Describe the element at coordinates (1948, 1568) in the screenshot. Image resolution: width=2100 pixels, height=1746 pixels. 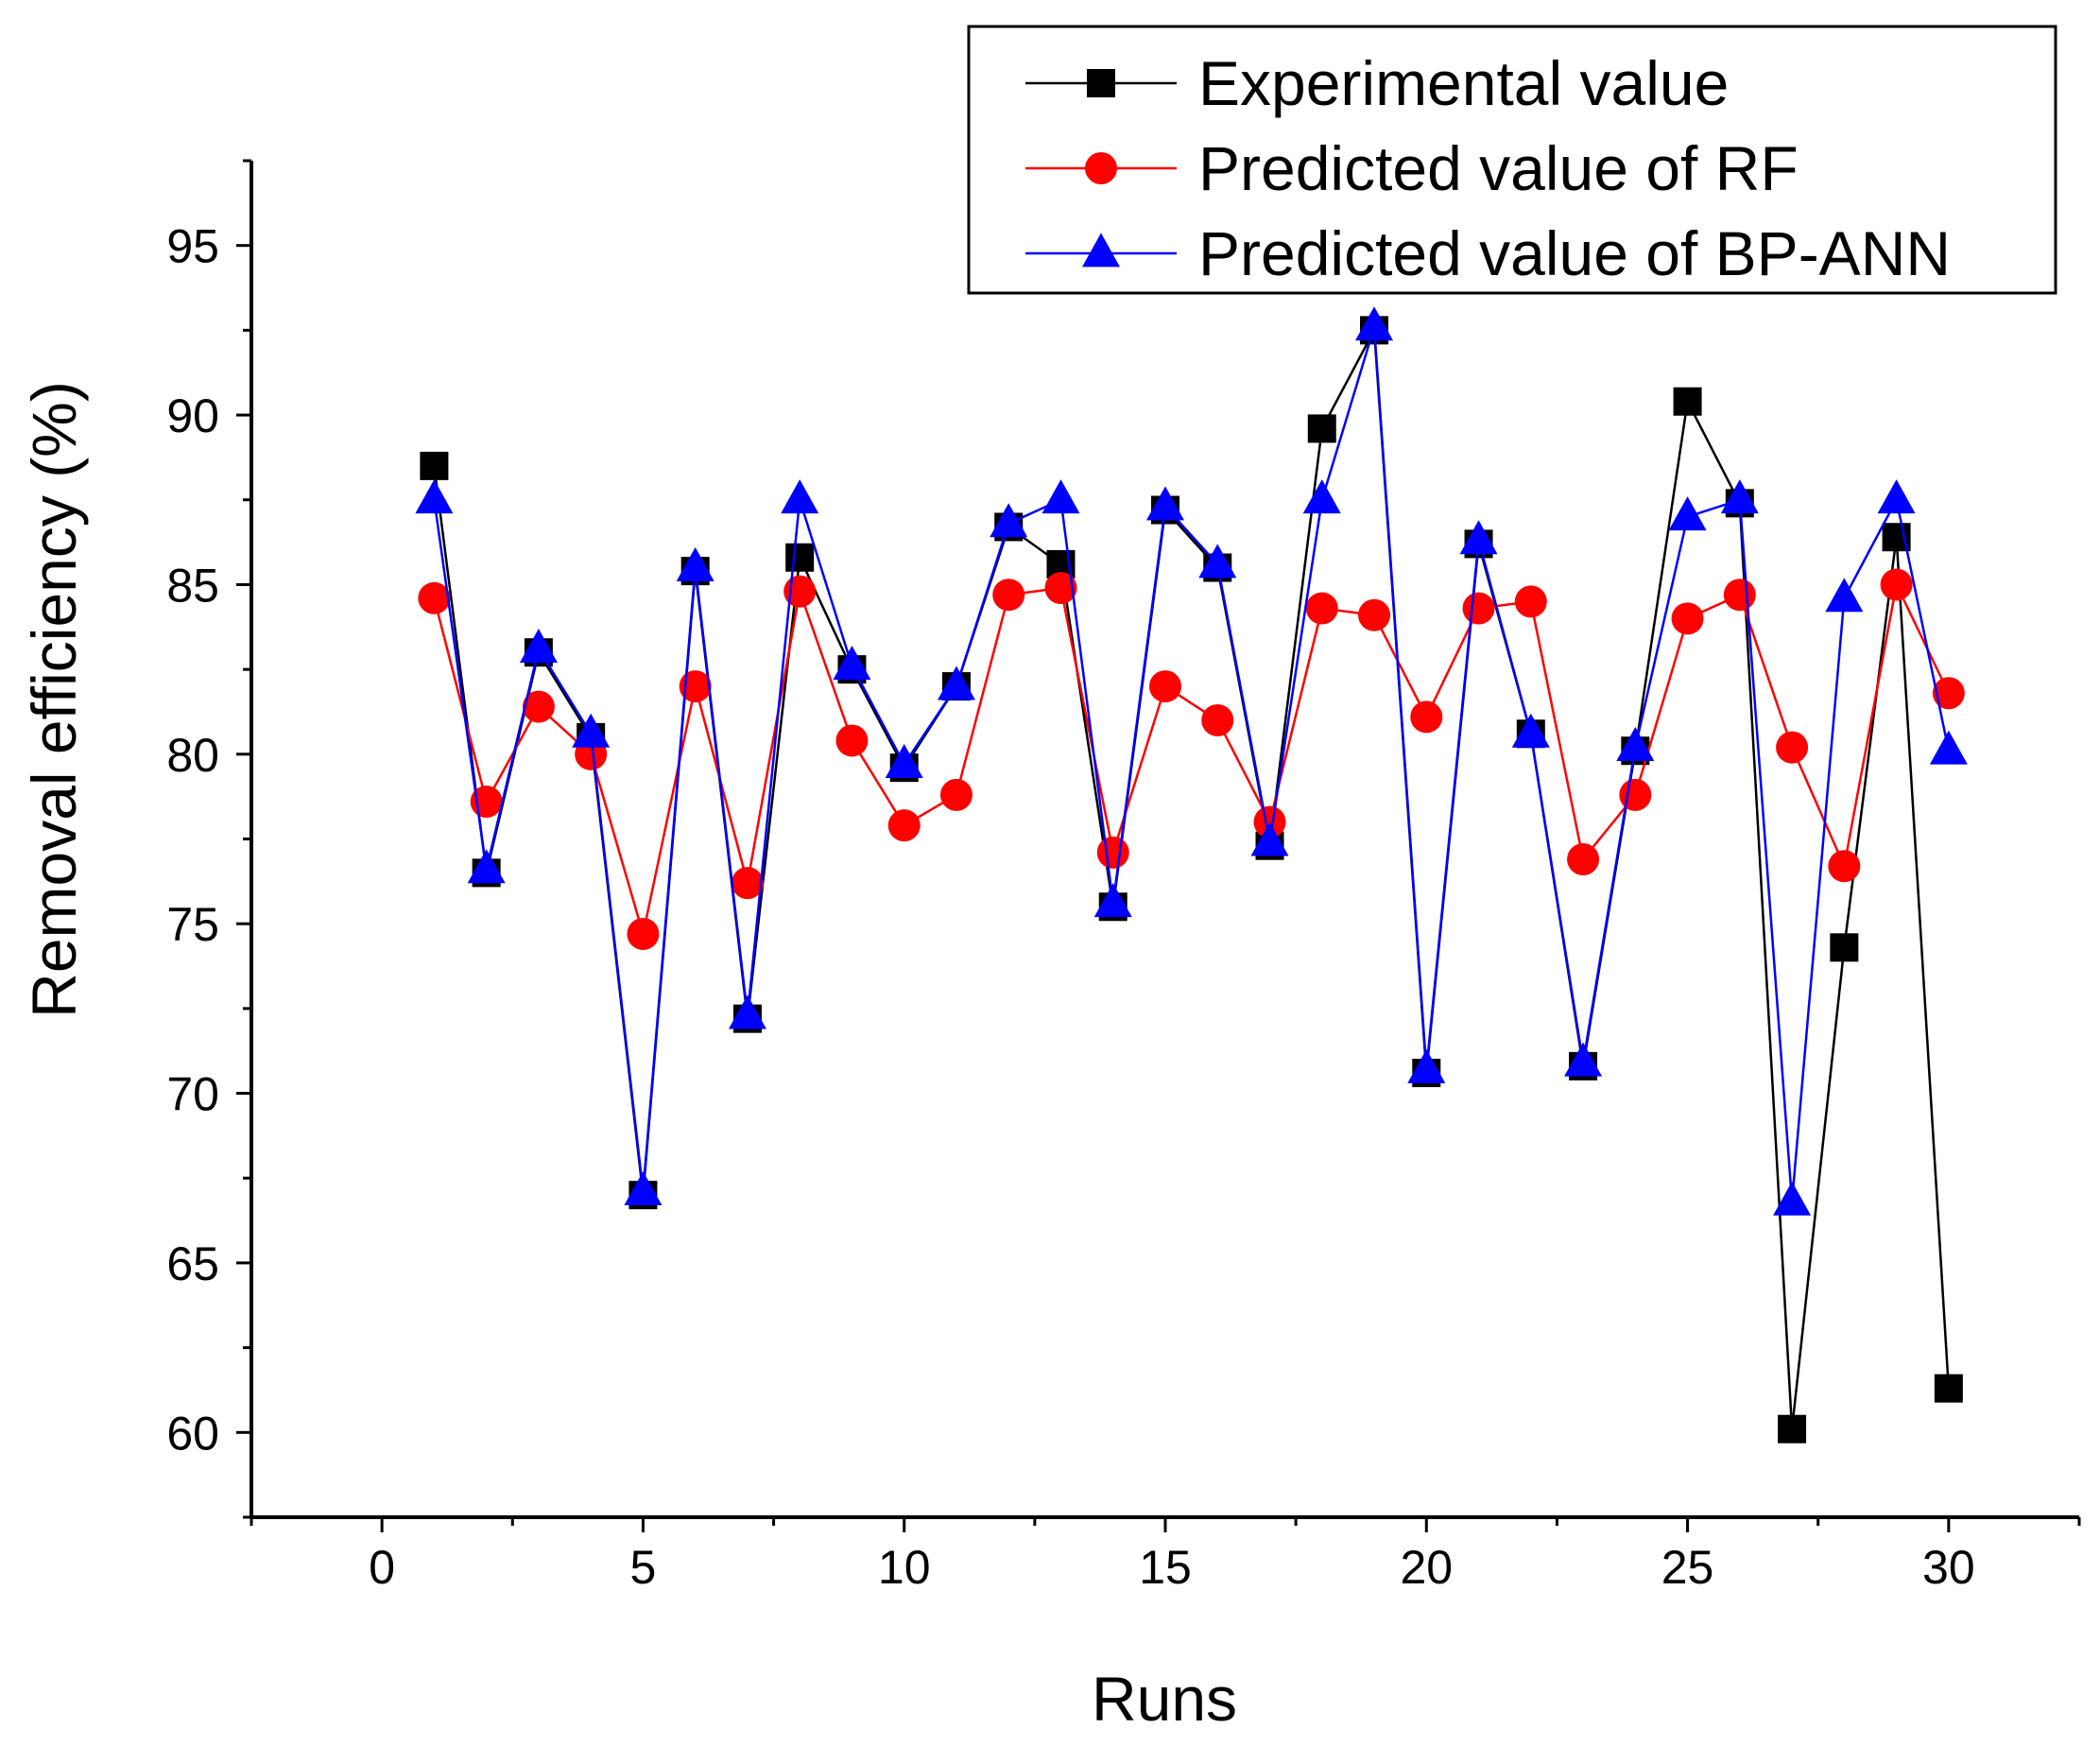
I see `x-tick-label: 30` at that location.